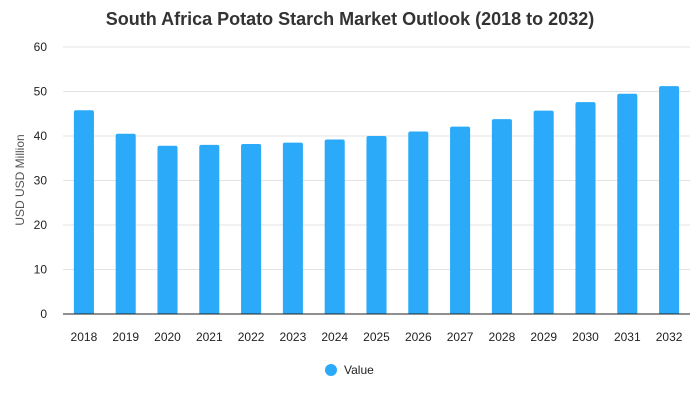 The image size is (700, 400). What do you see at coordinates (41, 136) in the screenshot?
I see `y-tick-label: 40` at bounding box center [41, 136].